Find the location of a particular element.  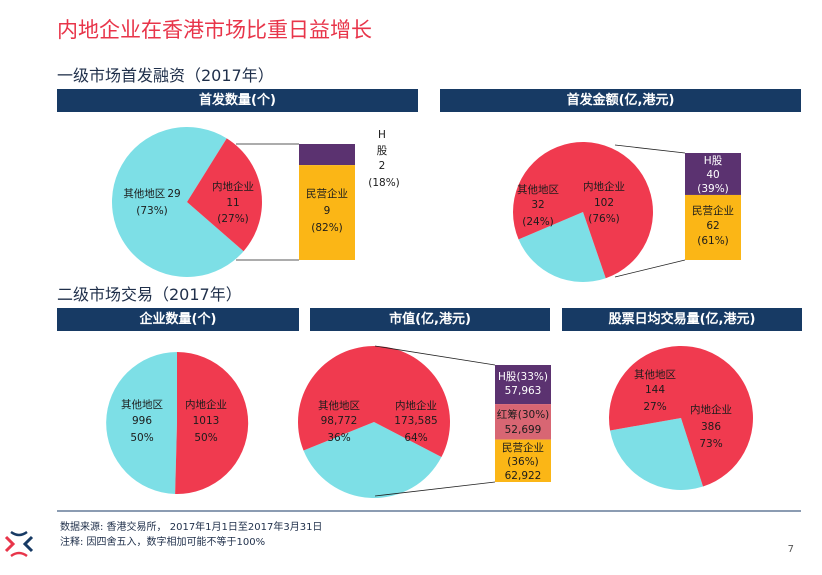

hkex-logo is located at coordinates (19, 544).